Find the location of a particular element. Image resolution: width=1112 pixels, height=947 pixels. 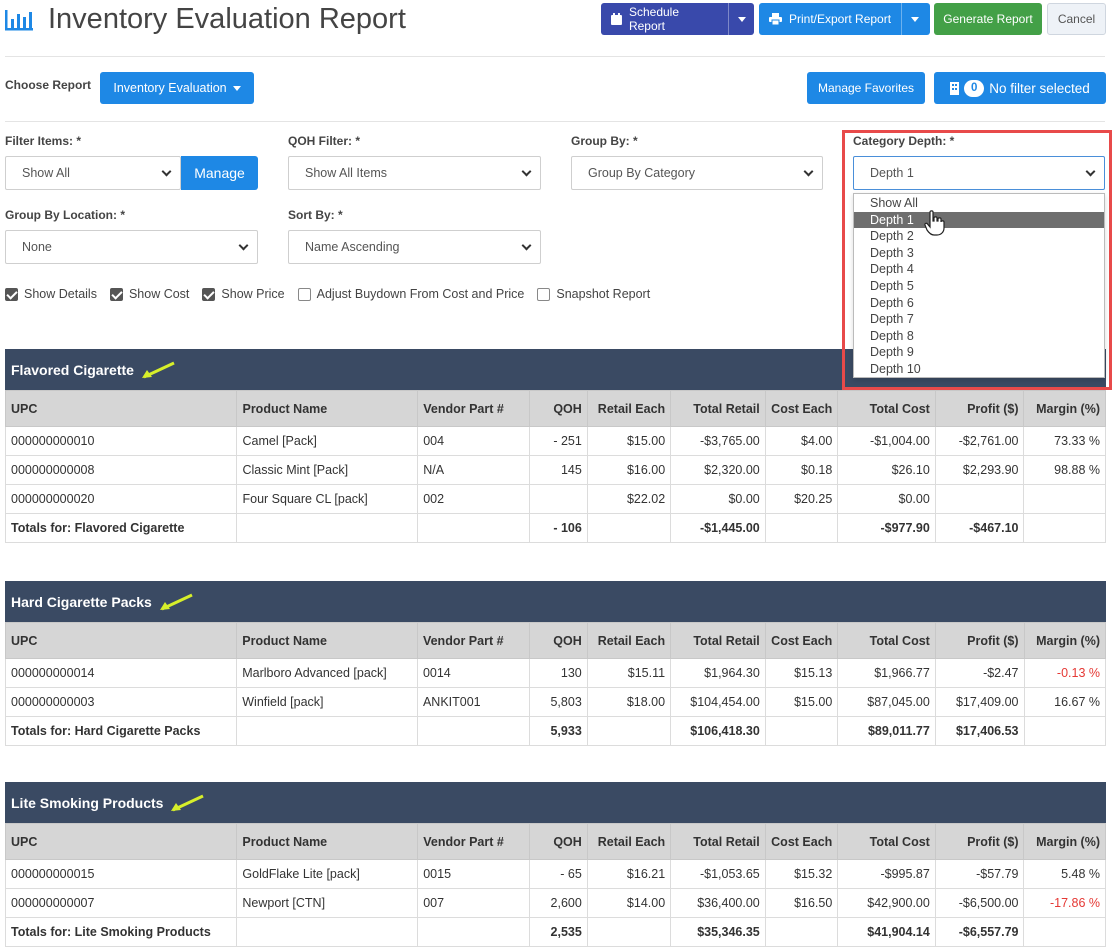

manage-filter-button: Manage is located at coordinates (219, 173).